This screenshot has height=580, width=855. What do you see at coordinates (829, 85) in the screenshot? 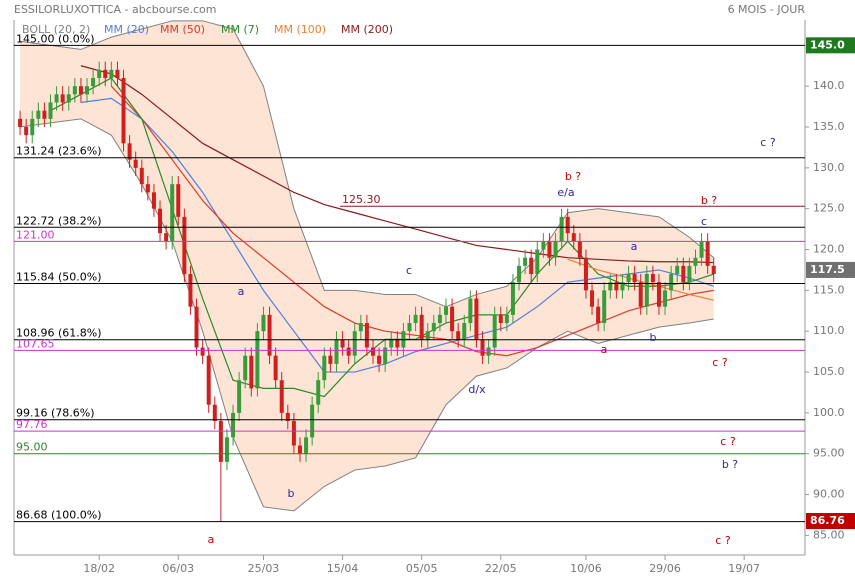
I see `y-tick-label: 140.0` at bounding box center [829, 85].